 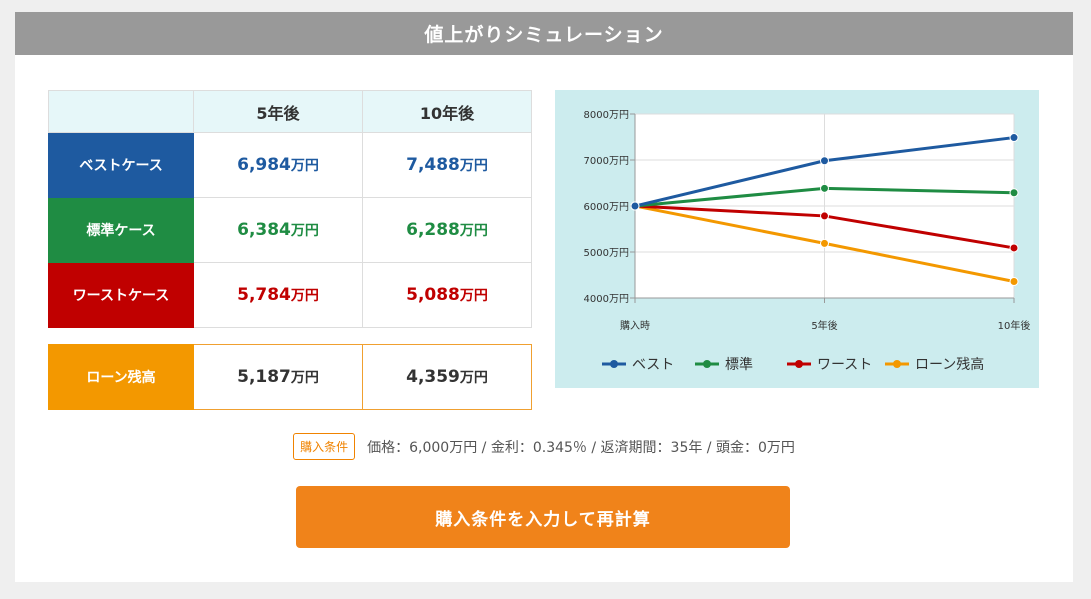 What do you see at coordinates (121, 165) in the screenshot?
I see `row-label-best: ベストケース` at bounding box center [121, 165].